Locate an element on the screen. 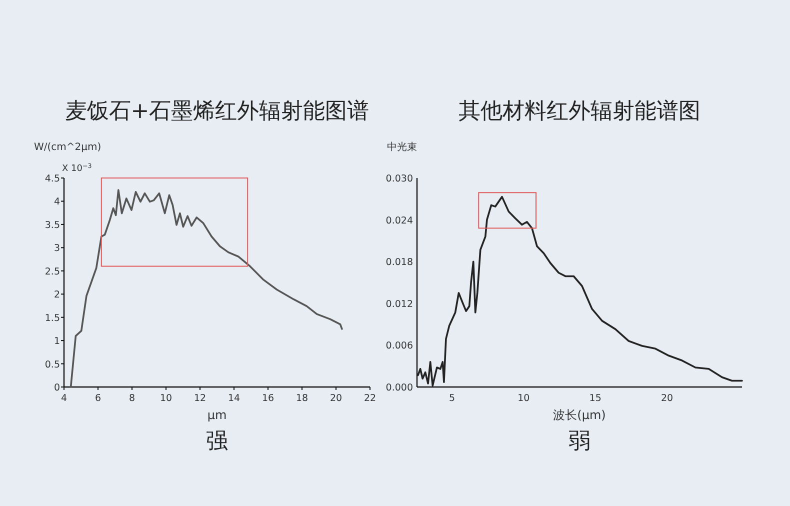 The width and height of the screenshot is (790, 506). y-tick-label: 0.000 is located at coordinates (399, 388).